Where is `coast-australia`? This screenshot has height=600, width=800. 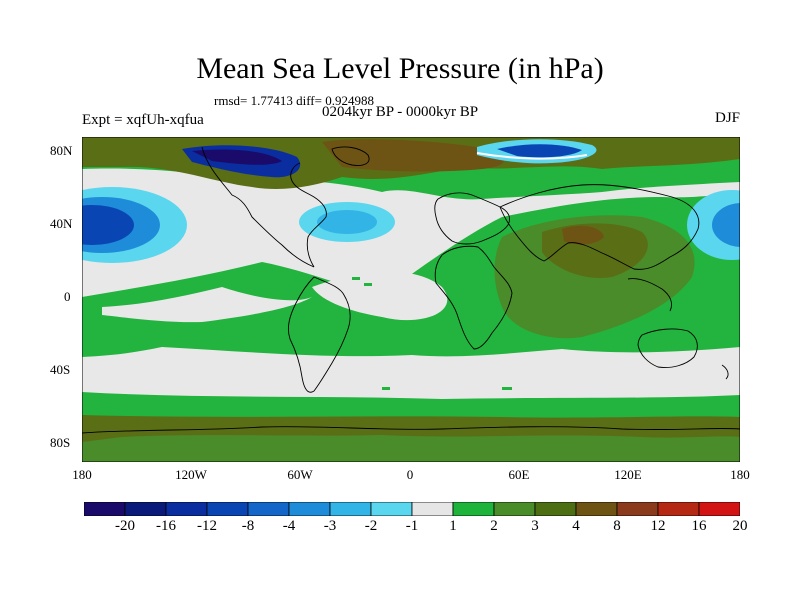 coast-australia is located at coordinates (667, 348).